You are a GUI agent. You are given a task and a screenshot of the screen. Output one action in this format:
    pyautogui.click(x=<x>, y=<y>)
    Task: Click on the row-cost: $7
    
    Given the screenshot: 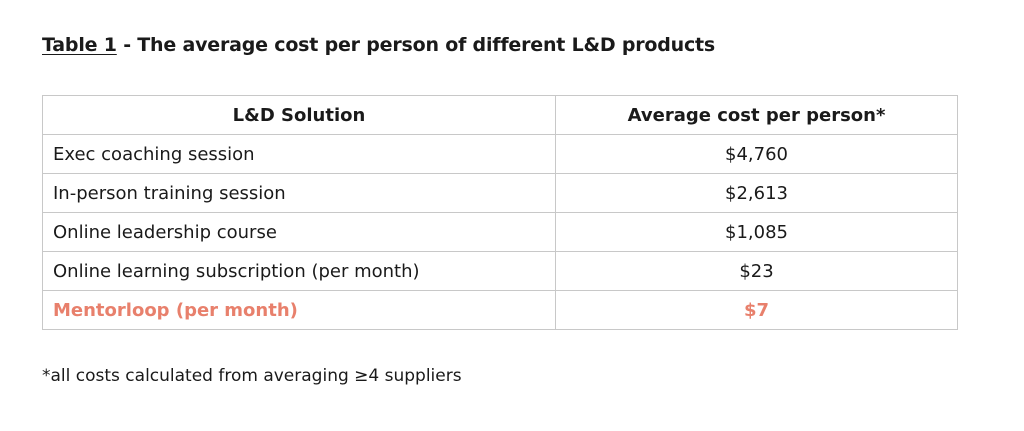 What is the action you would take?
    pyautogui.click(x=756, y=310)
    